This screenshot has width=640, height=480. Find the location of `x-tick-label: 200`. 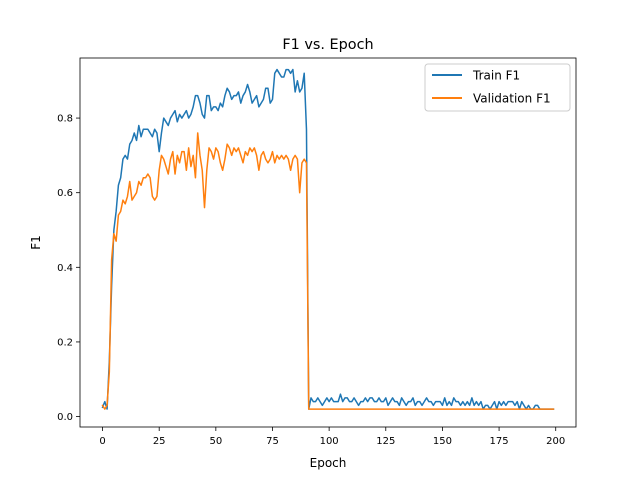

x-tick-label: 200 is located at coordinates (555, 441).